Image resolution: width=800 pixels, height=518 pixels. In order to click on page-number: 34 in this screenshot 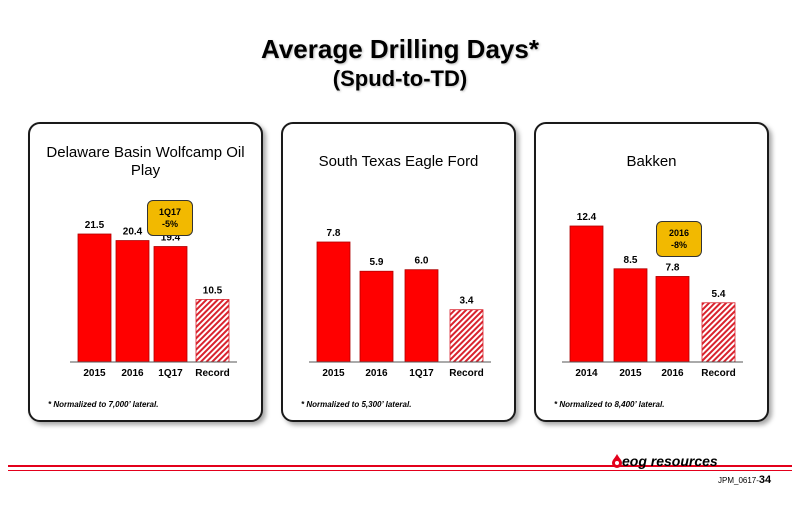, I will do `click(765, 480)`.